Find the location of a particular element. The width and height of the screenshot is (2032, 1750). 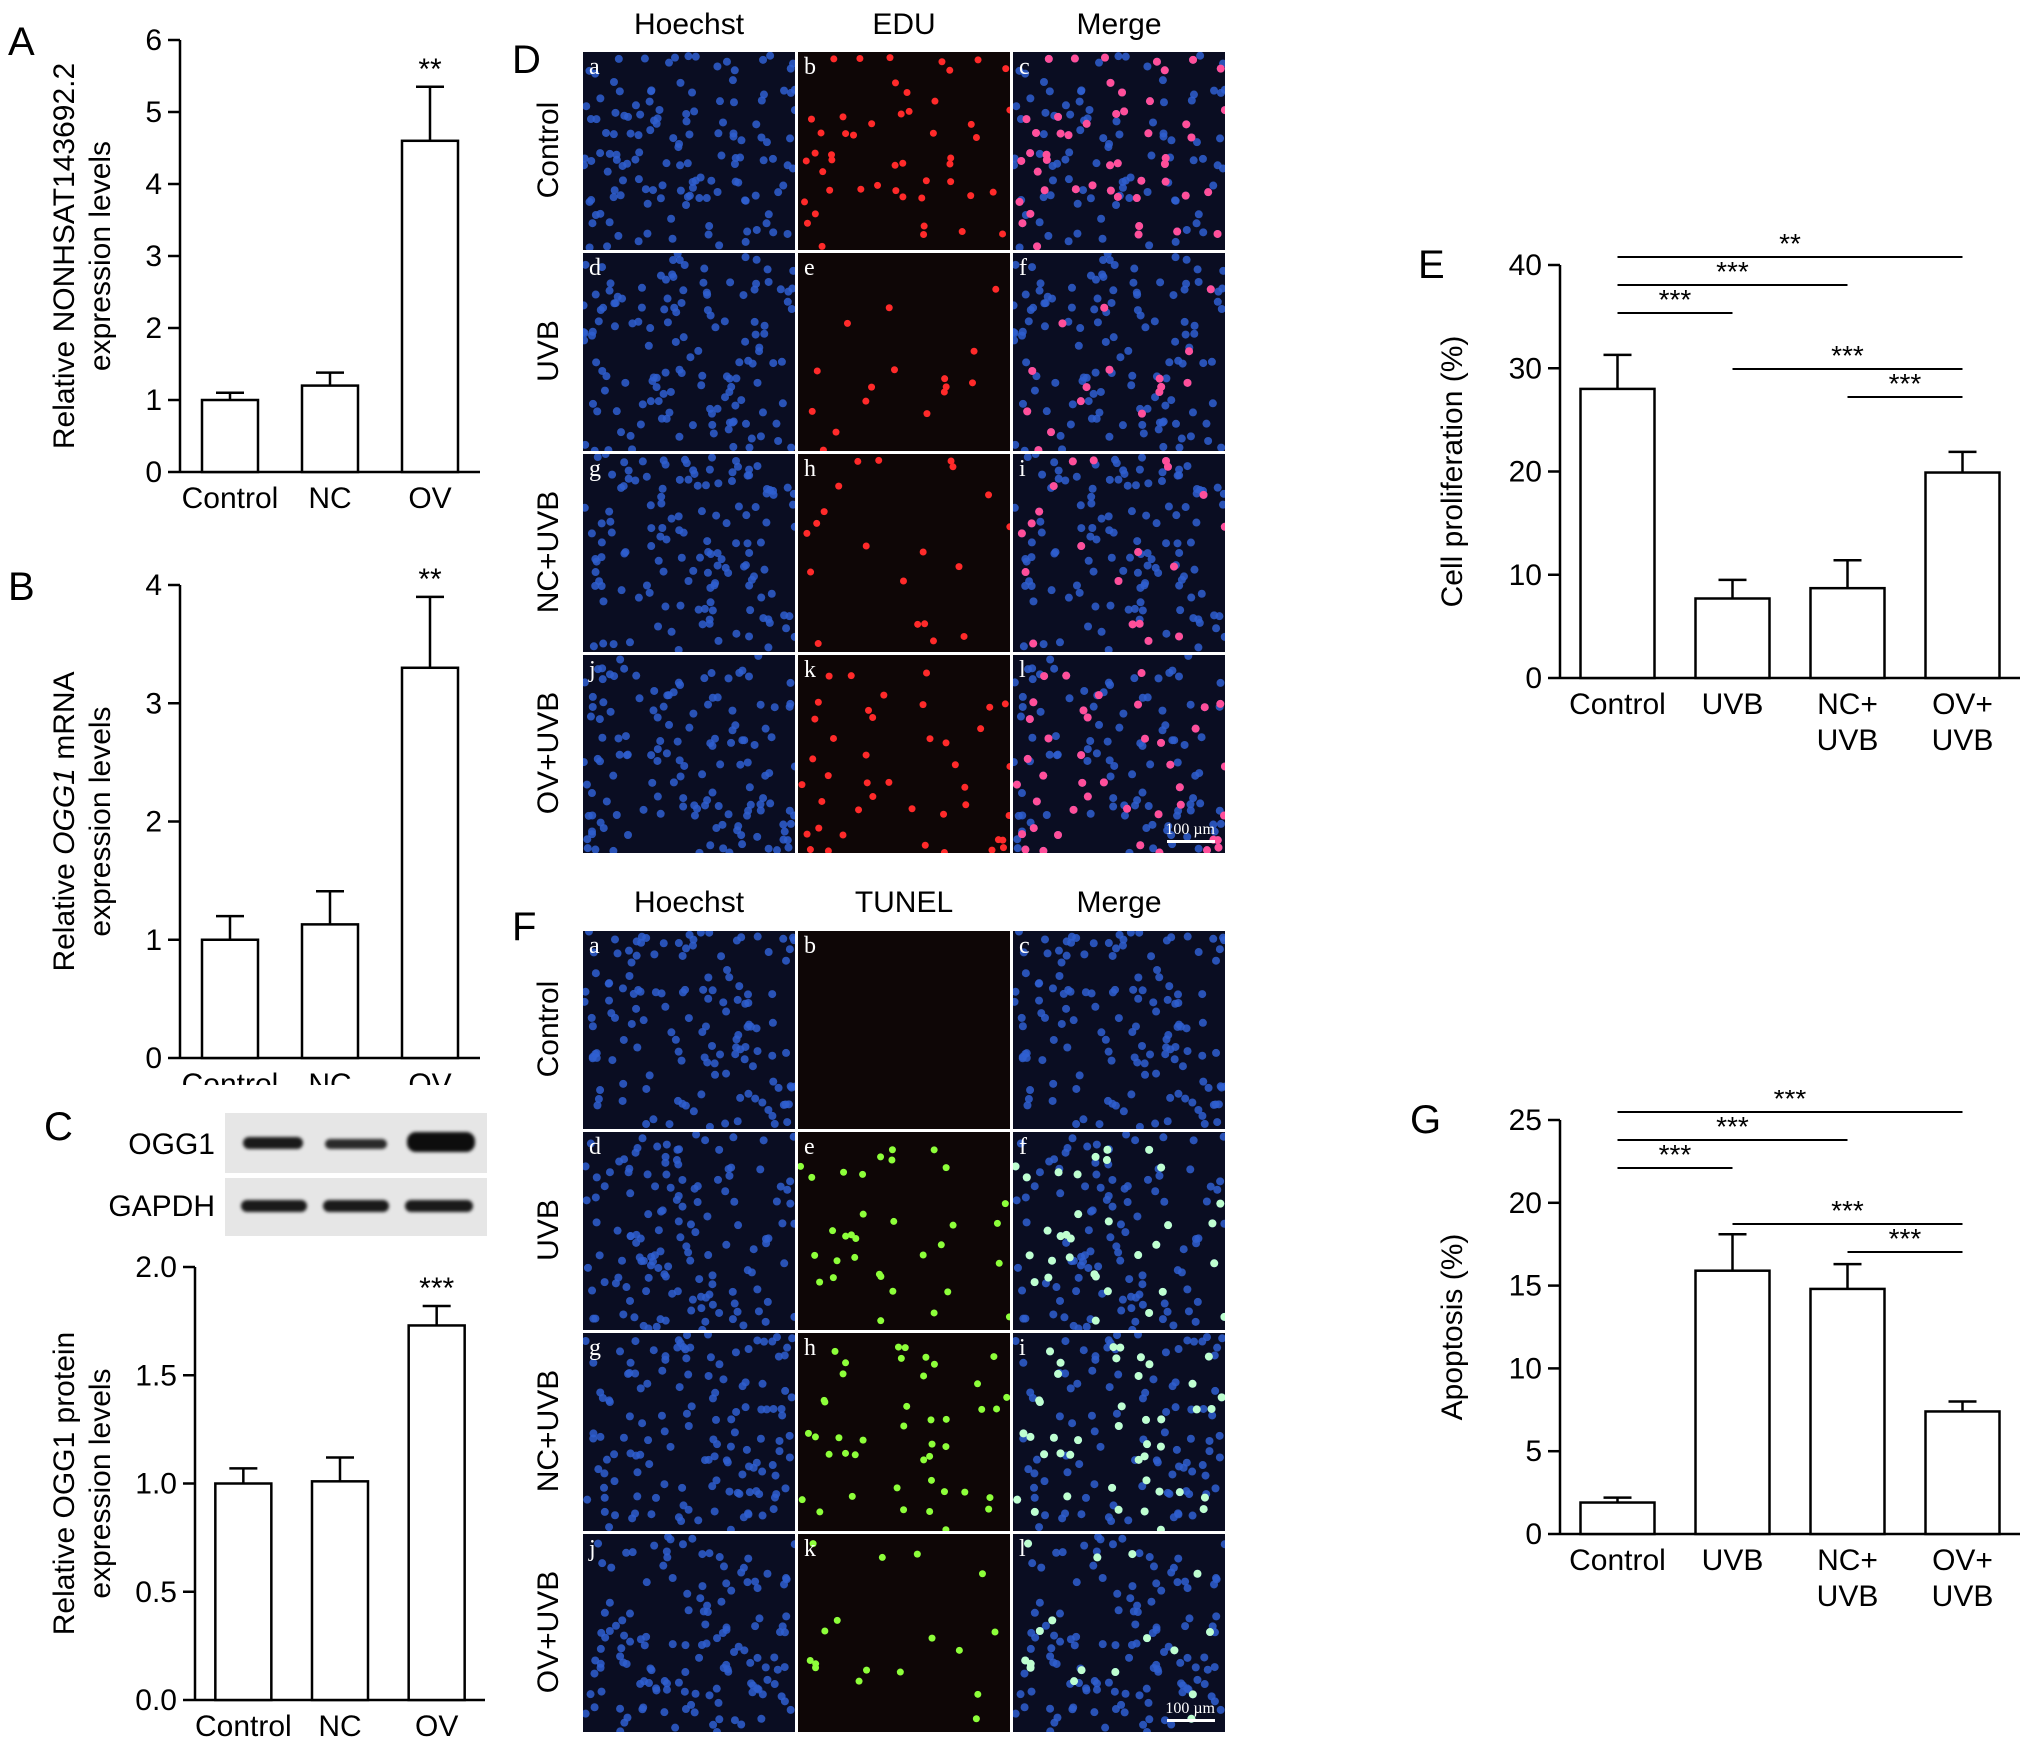

row-header: NC+UVB is located at coordinates (548, 1431).